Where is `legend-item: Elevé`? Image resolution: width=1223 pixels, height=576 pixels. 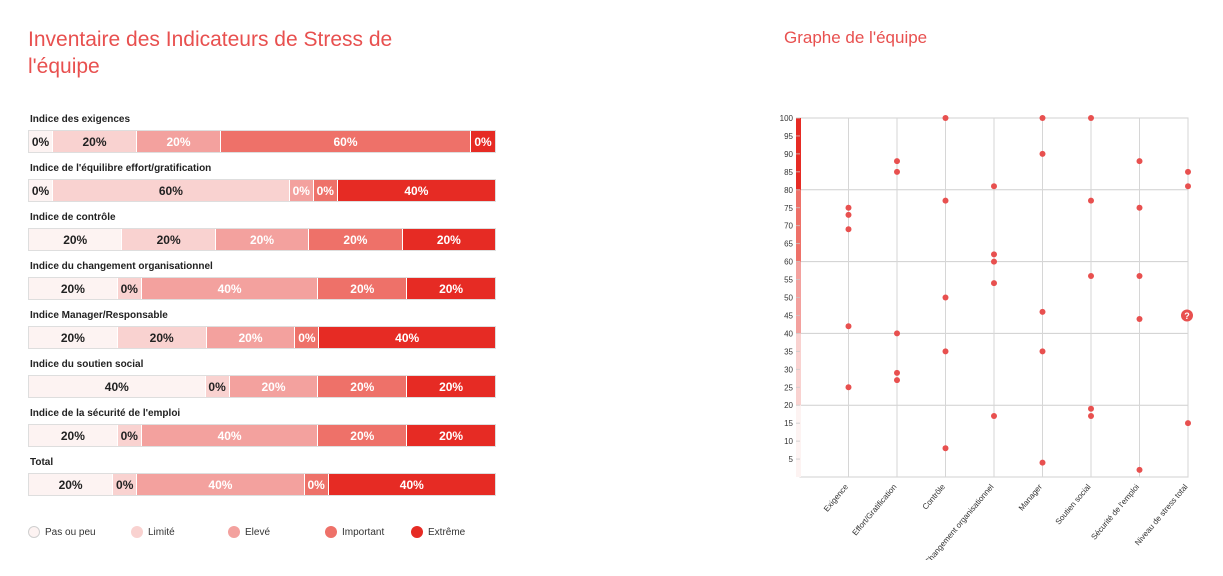
legend-item: Elevé is located at coordinates (276, 532).